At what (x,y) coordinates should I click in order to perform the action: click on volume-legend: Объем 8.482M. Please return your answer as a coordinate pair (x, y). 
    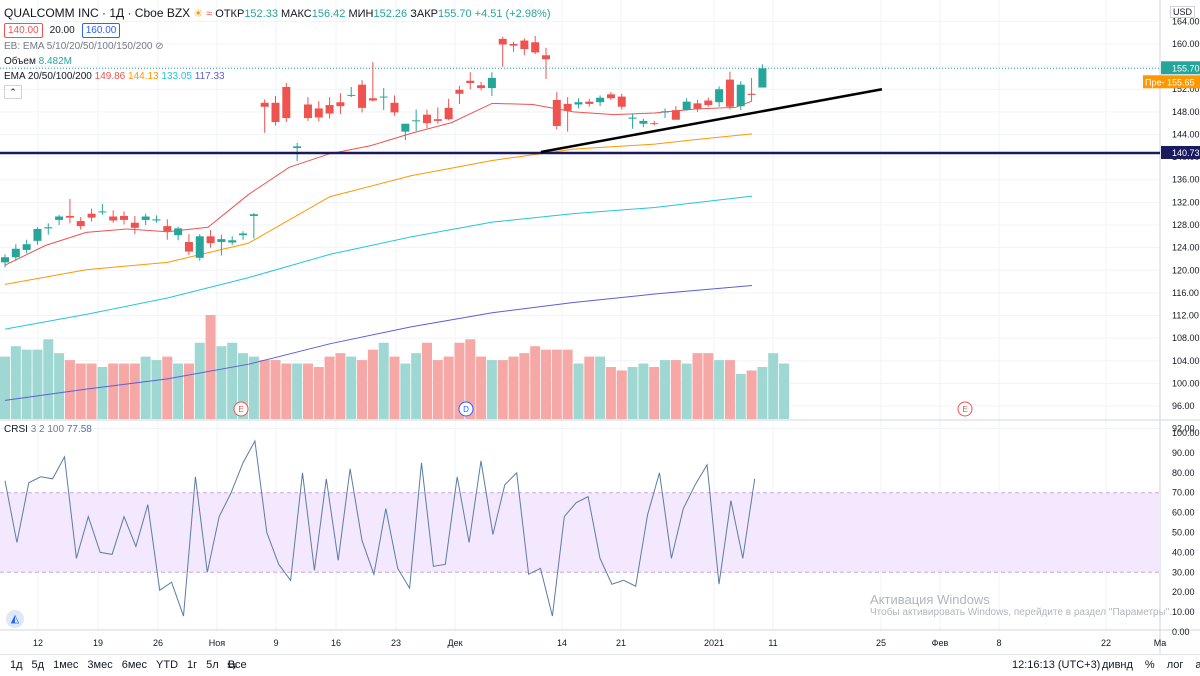
    Looking at the image, I should click on (38, 61).